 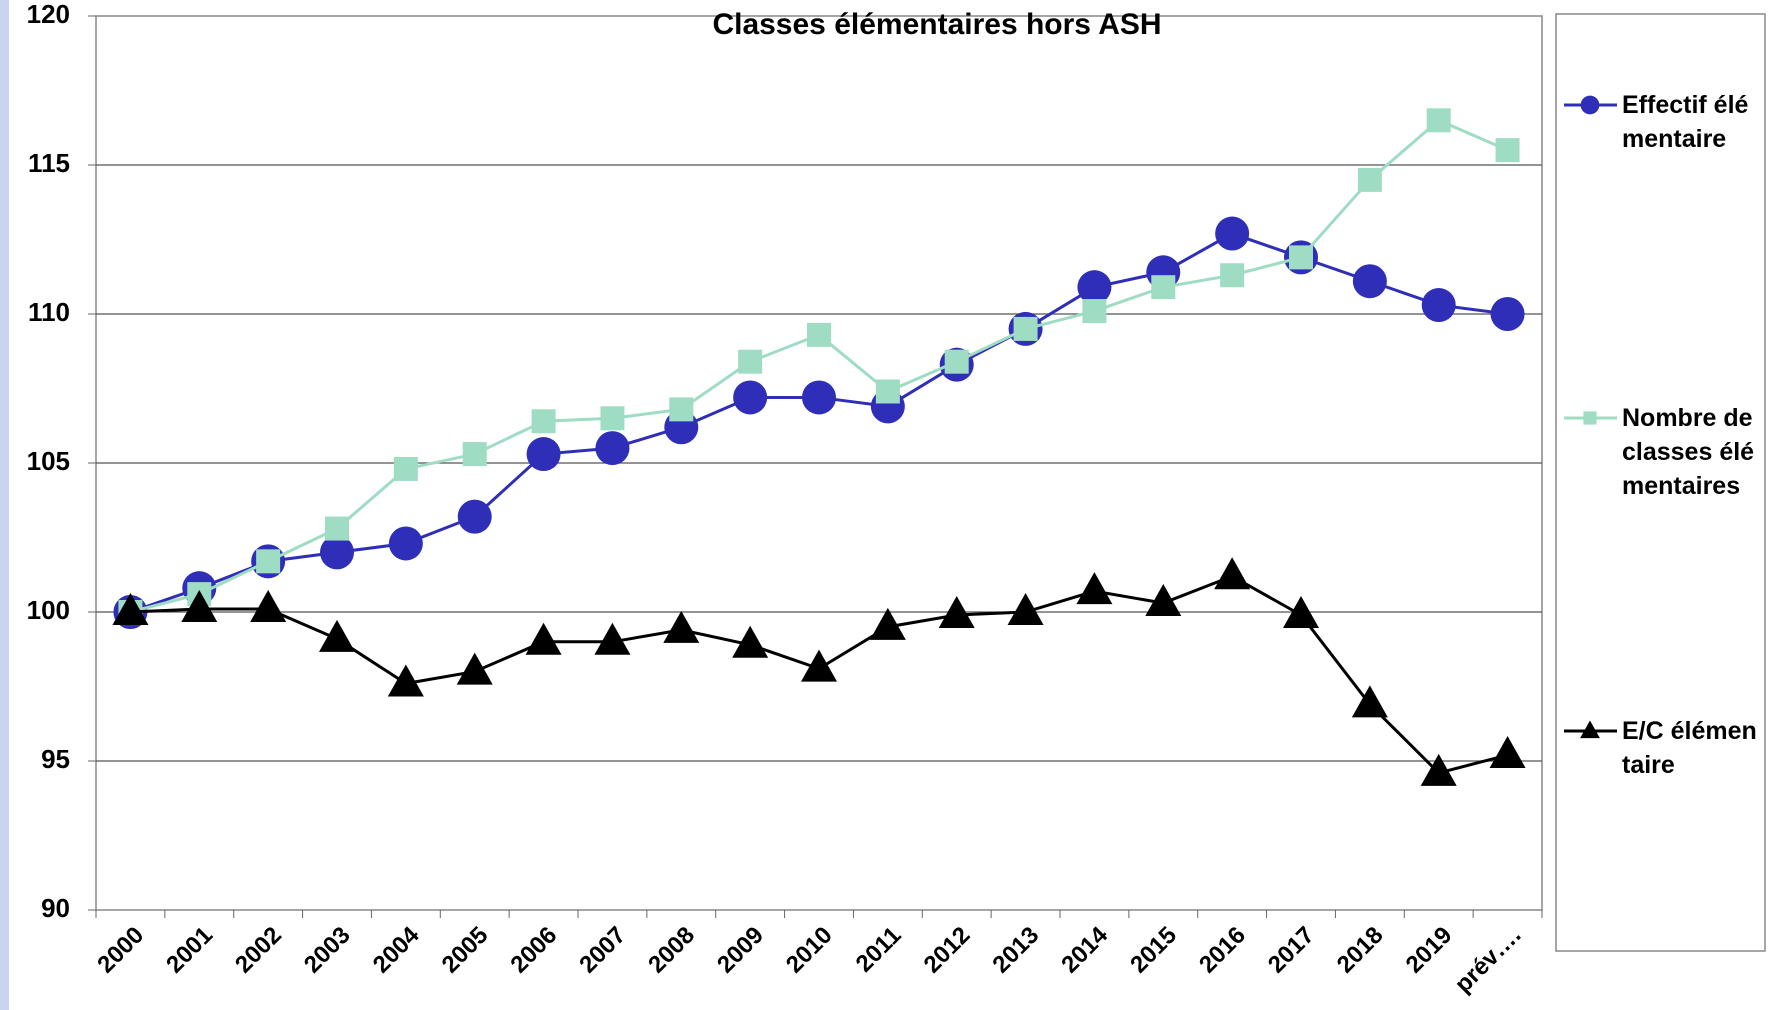 I want to click on y-tick-label: 120, so click(x=48, y=14).